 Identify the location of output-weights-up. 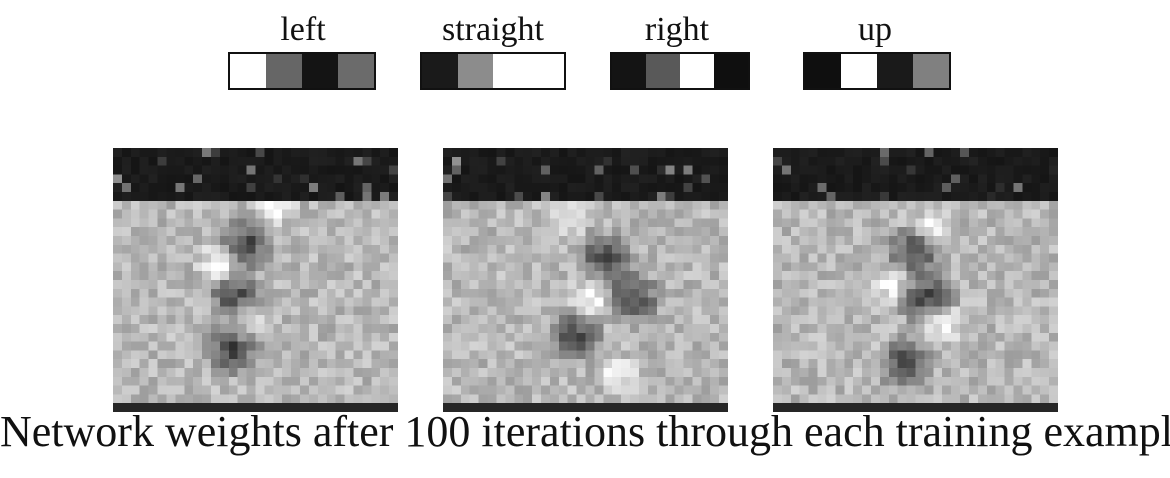
(877, 71).